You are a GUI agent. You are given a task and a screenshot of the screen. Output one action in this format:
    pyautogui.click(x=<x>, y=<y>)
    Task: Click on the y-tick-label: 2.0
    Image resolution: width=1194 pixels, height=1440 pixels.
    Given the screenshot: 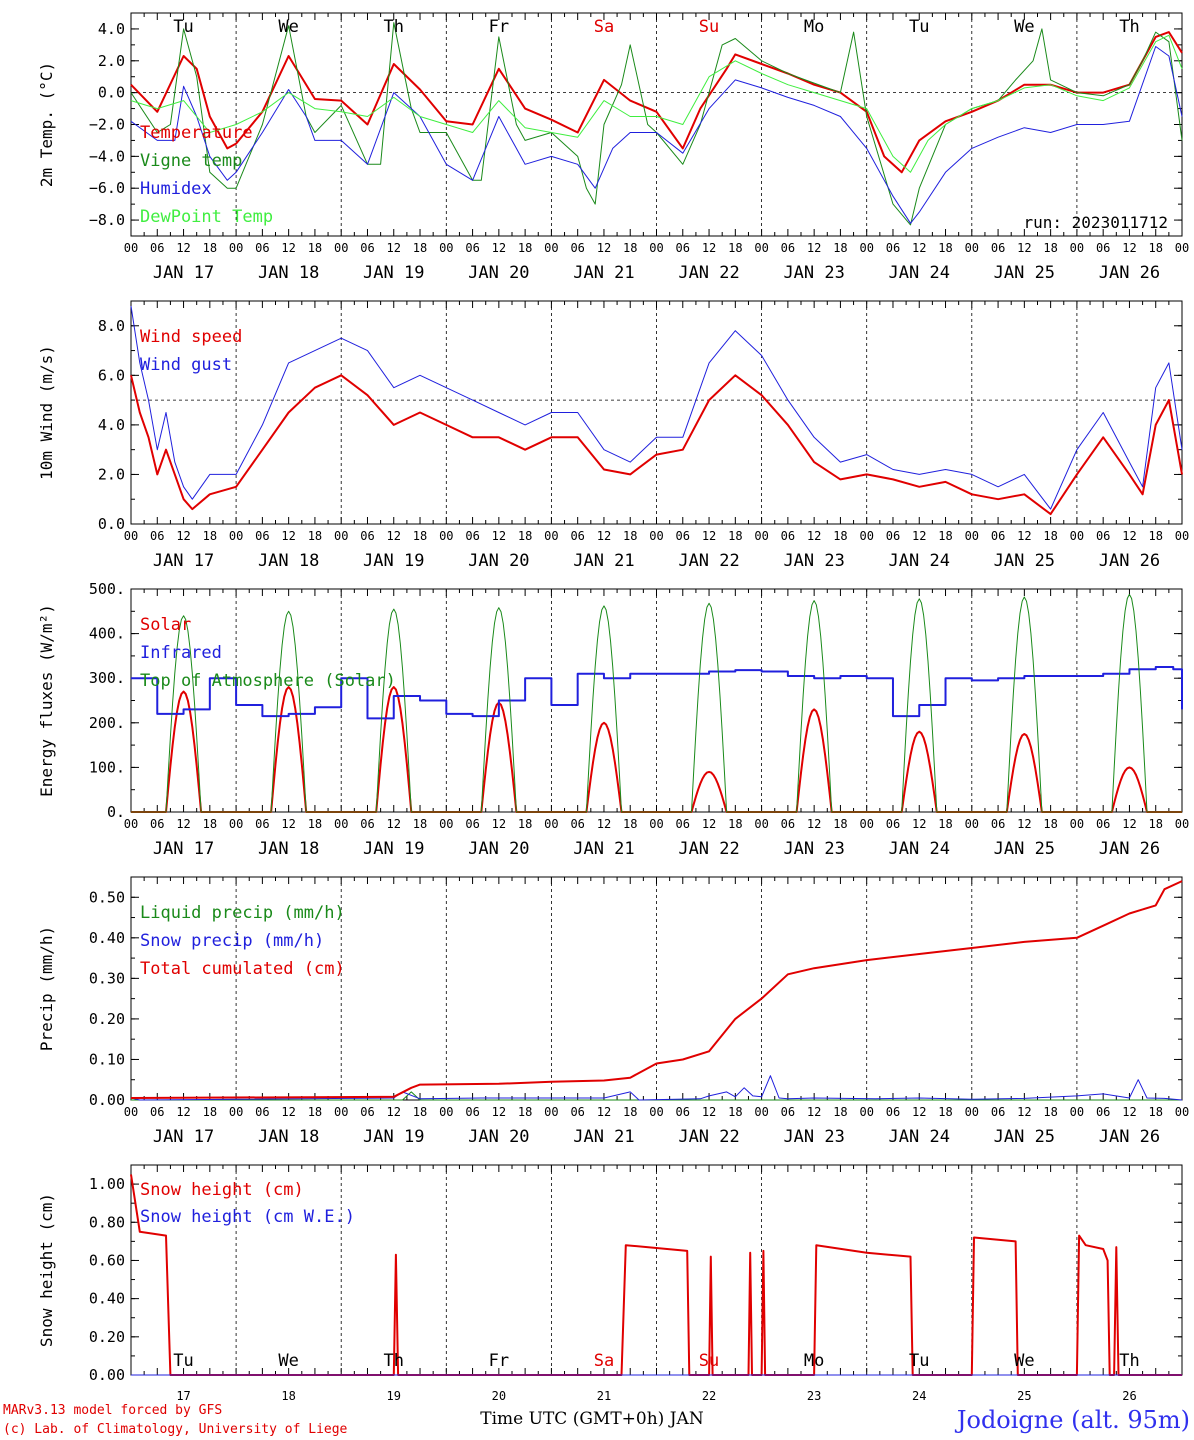 What is the action you would take?
    pyautogui.click(x=111, y=61)
    